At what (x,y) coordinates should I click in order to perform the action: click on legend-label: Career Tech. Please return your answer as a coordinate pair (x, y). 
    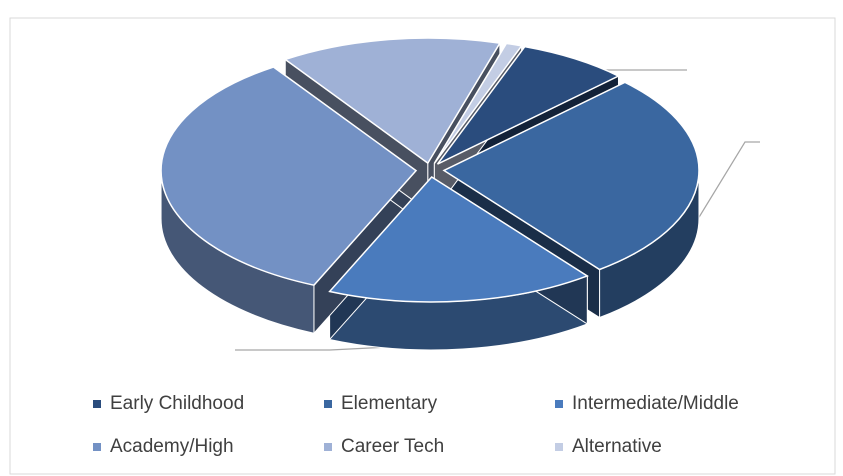
    Looking at the image, I should click on (392, 446).